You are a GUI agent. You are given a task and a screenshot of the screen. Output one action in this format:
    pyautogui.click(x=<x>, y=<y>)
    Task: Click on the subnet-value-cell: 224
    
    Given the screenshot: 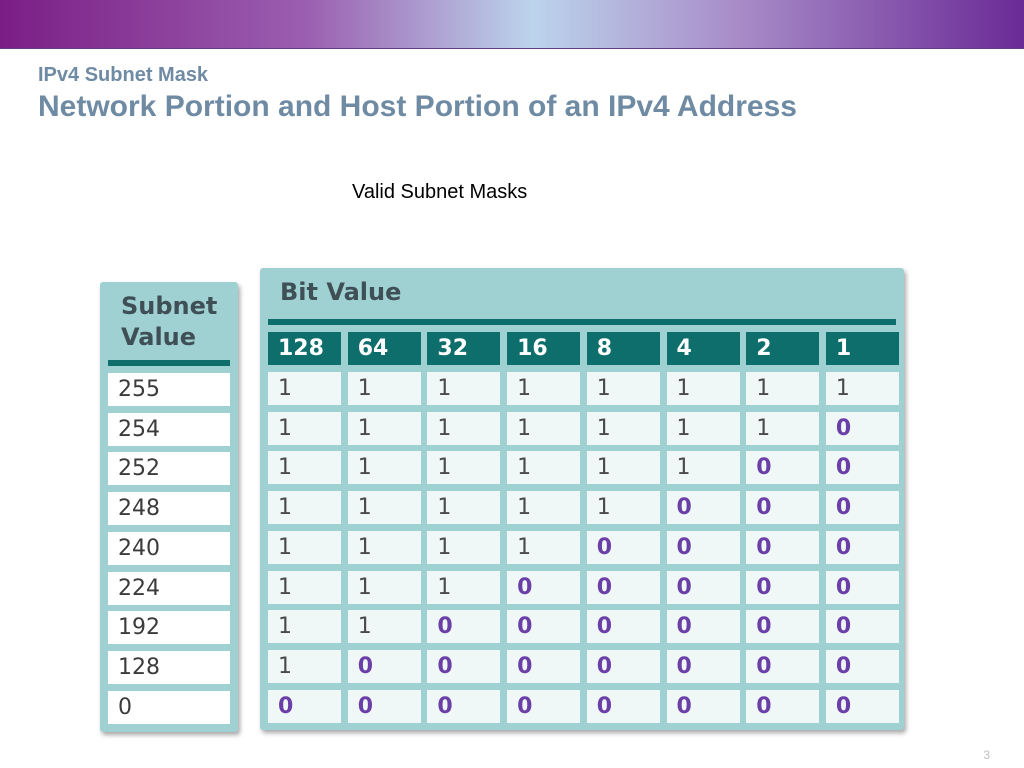 What is the action you would take?
    pyautogui.click(x=169, y=588)
    